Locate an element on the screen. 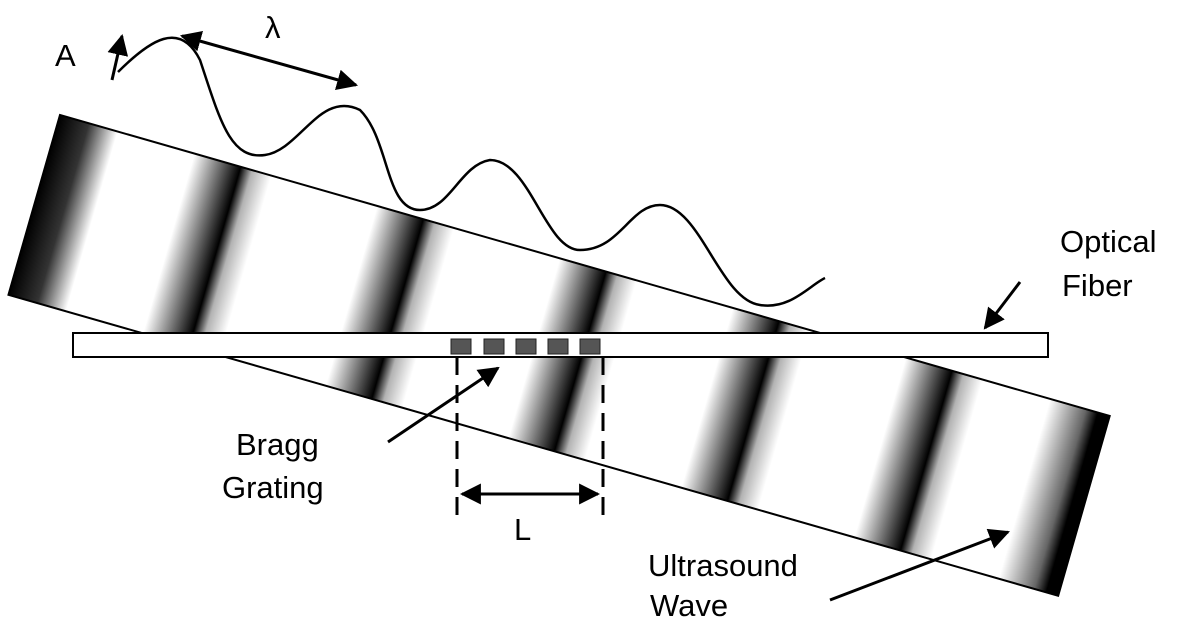 The height and width of the screenshot is (621, 1194). wave-arrow is located at coordinates (919, 565).